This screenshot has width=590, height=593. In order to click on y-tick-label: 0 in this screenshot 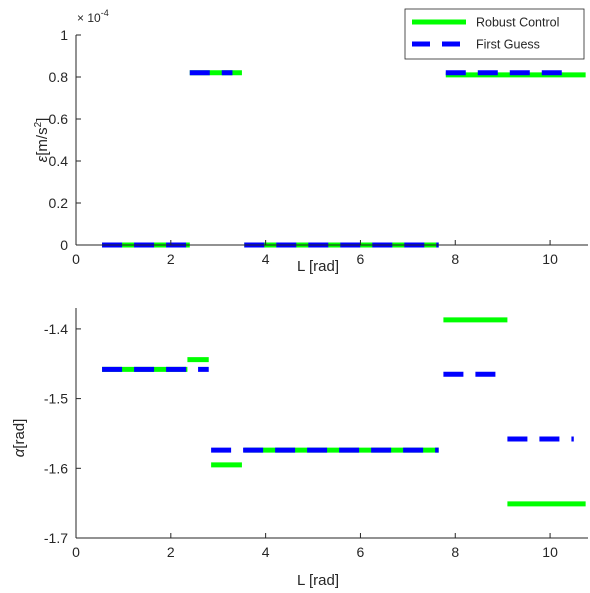, I will do `click(64, 245)`.